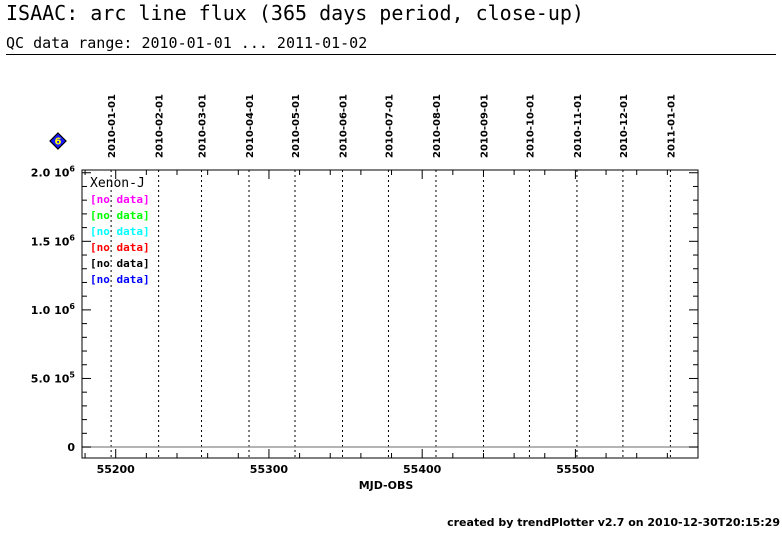 This screenshot has height=542, width=782. I want to click on date-marker-label: 2010-04-01, so click(250, 126).